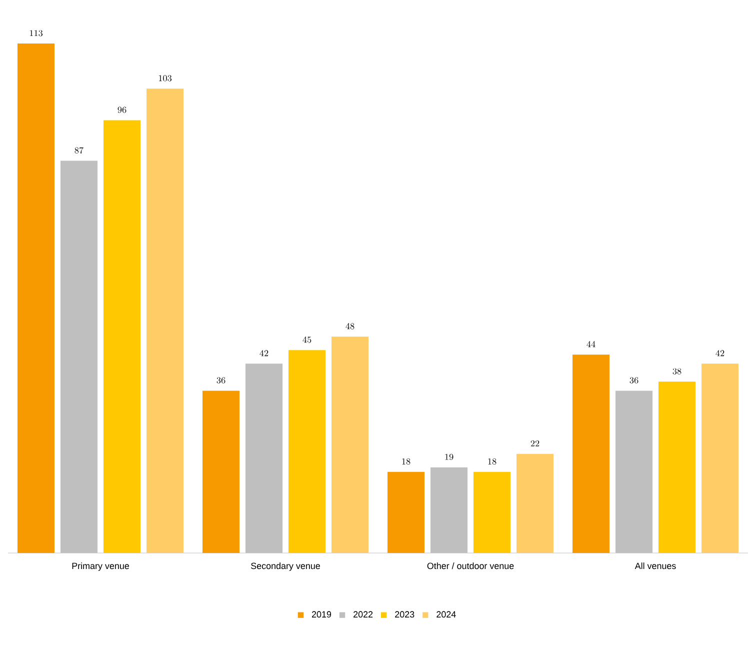 The width and height of the screenshot is (754, 653). Describe the element at coordinates (363, 614) in the screenshot. I see `legend-label: 2022` at that location.